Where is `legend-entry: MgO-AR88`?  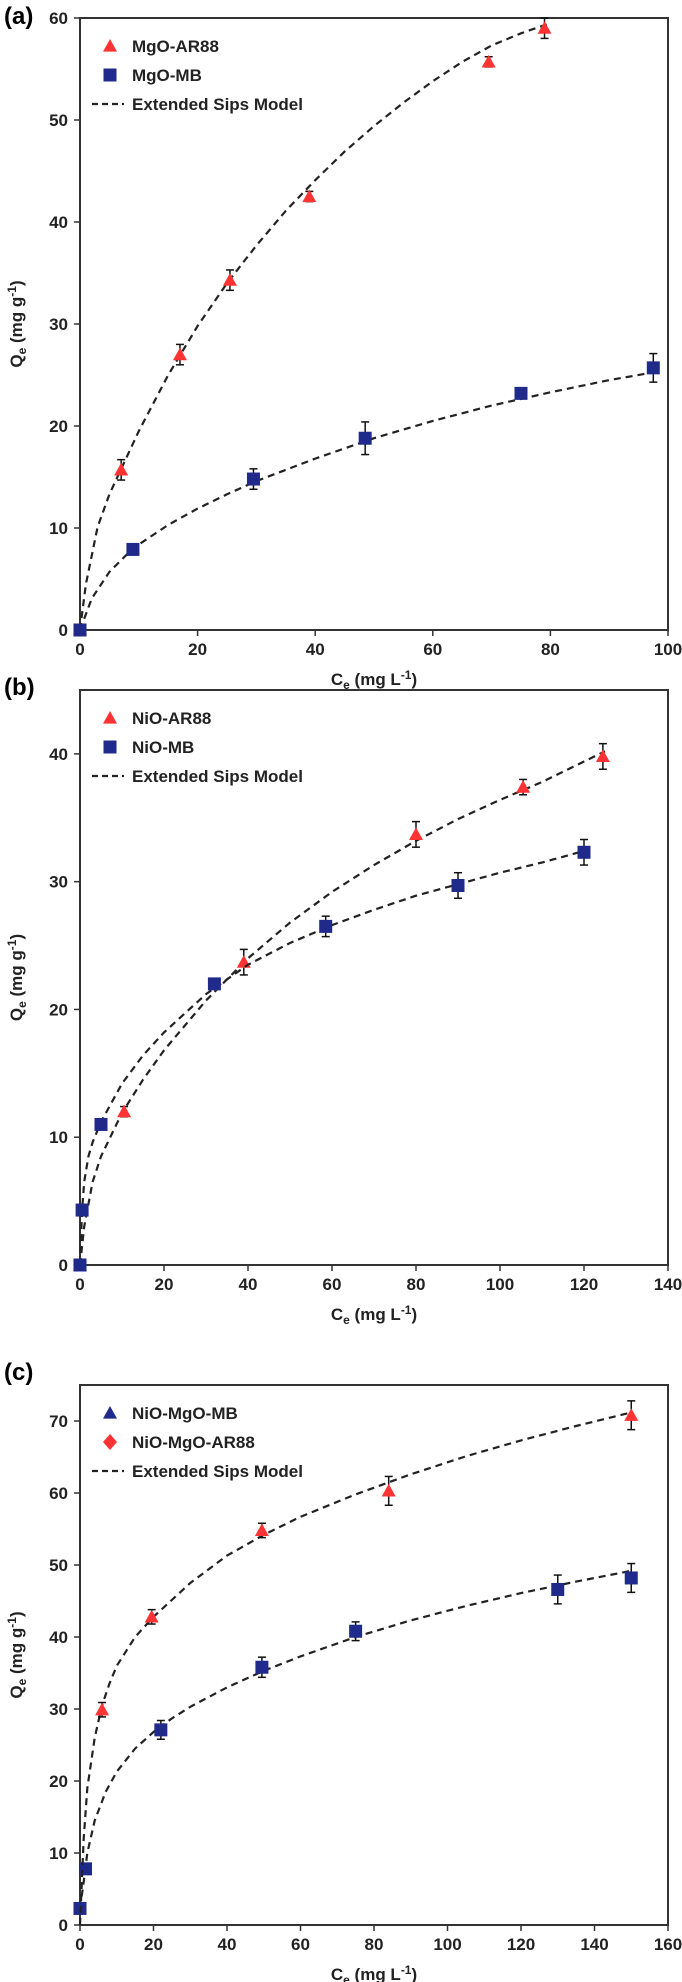
legend-entry: MgO-AR88 is located at coordinates (175, 46).